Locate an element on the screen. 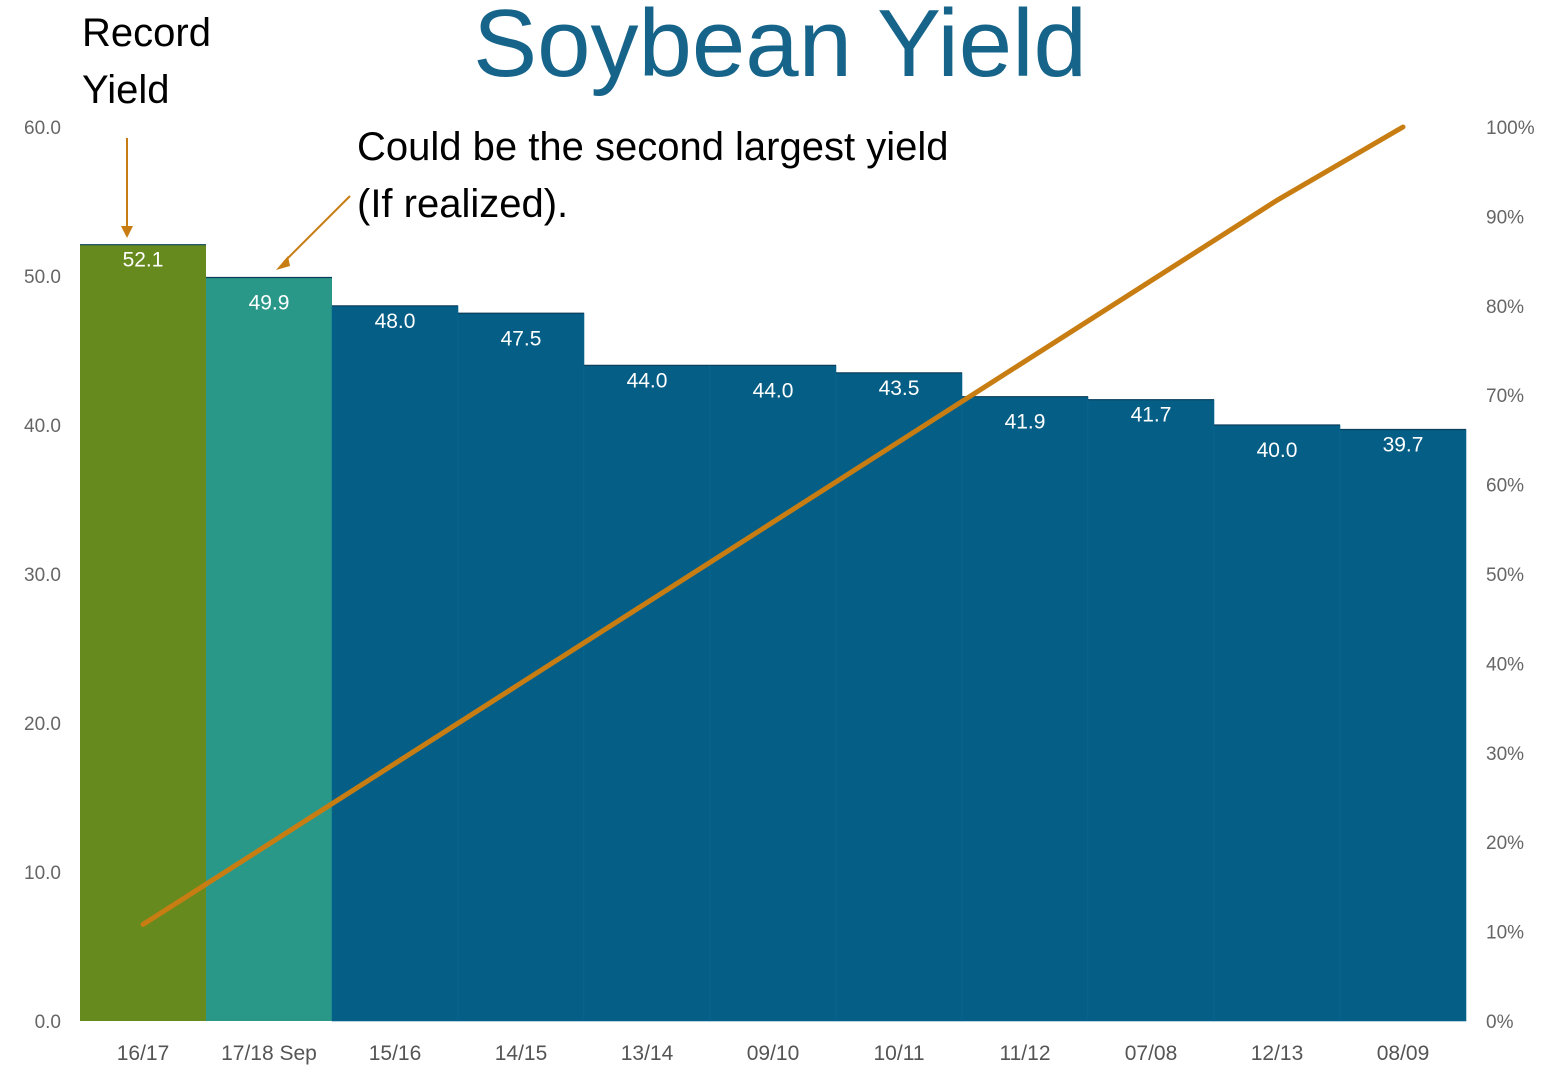 The image size is (1554, 1067). data-label: 41.9 is located at coordinates (1025, 422).